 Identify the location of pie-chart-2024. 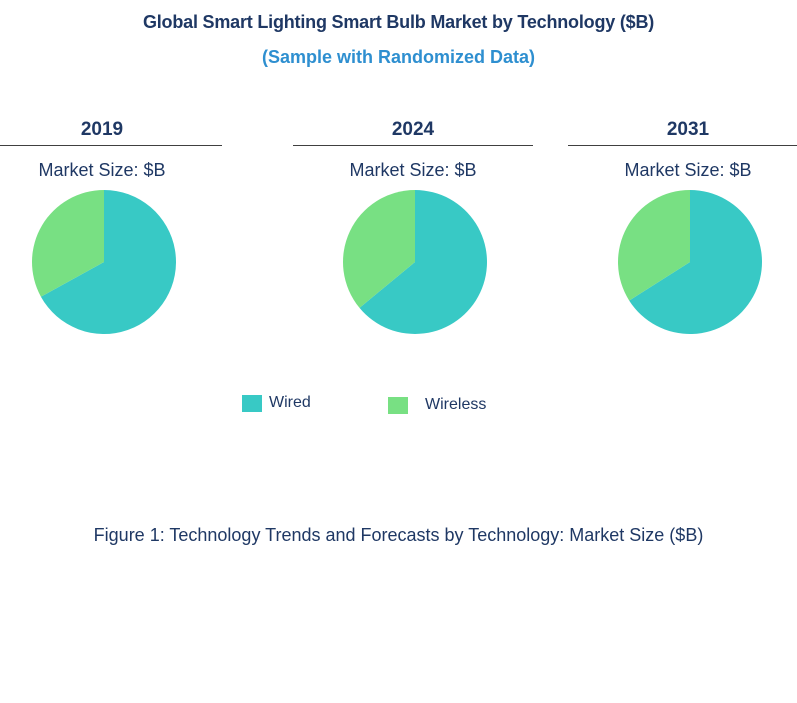
(415, 262).